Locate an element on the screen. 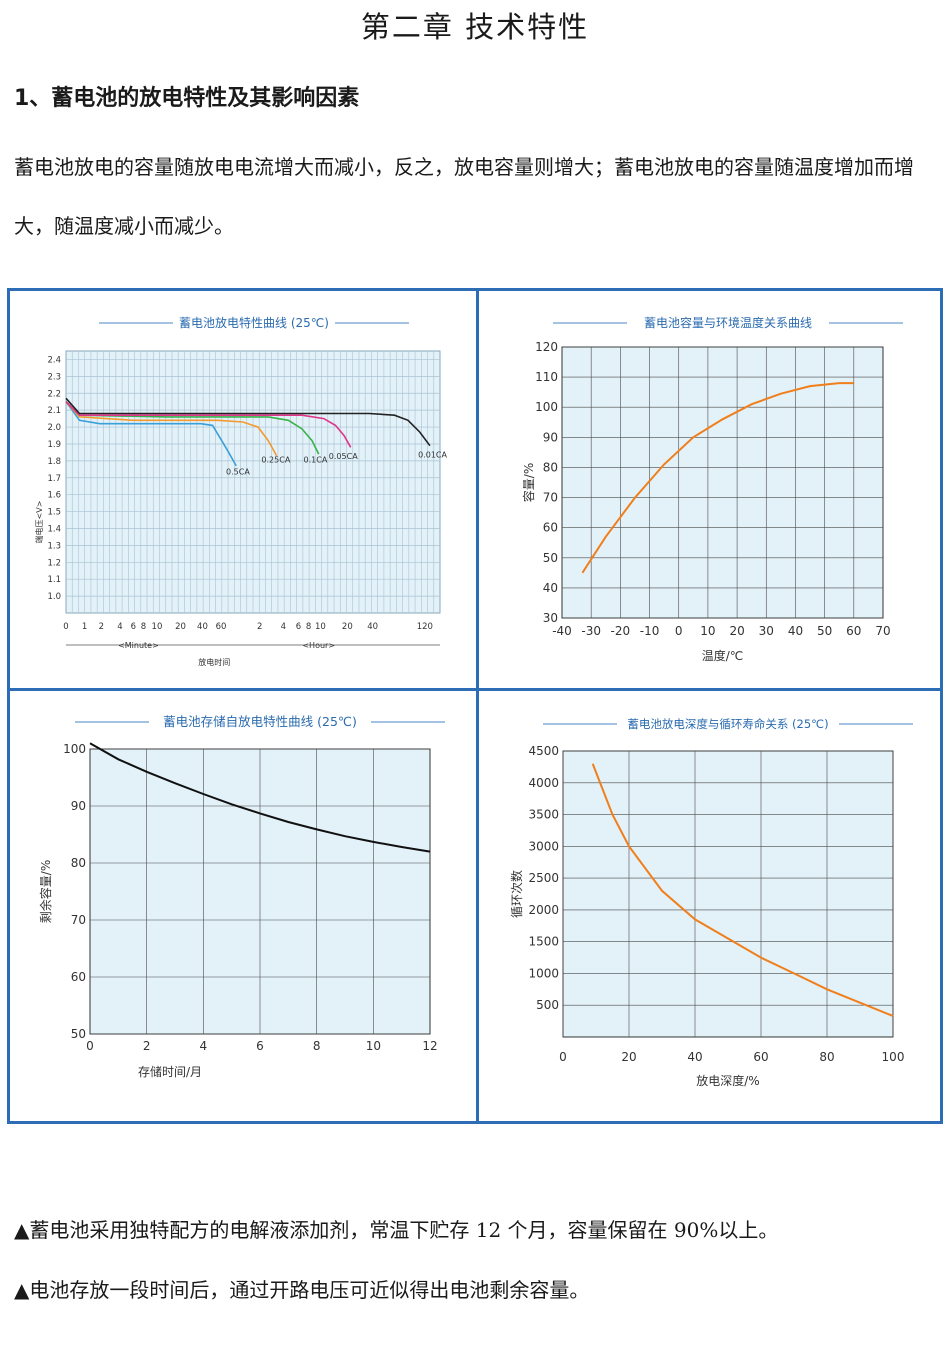 Image resolution: width=950 pixels, height=1358 pixels. x-tick-label: -30 is located at coordinates (591, 631).